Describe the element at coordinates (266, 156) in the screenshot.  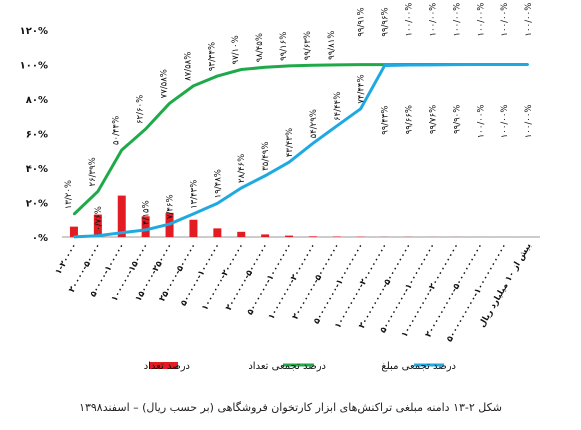
I see `data-label: ۳۵/۴۹%` at that location.